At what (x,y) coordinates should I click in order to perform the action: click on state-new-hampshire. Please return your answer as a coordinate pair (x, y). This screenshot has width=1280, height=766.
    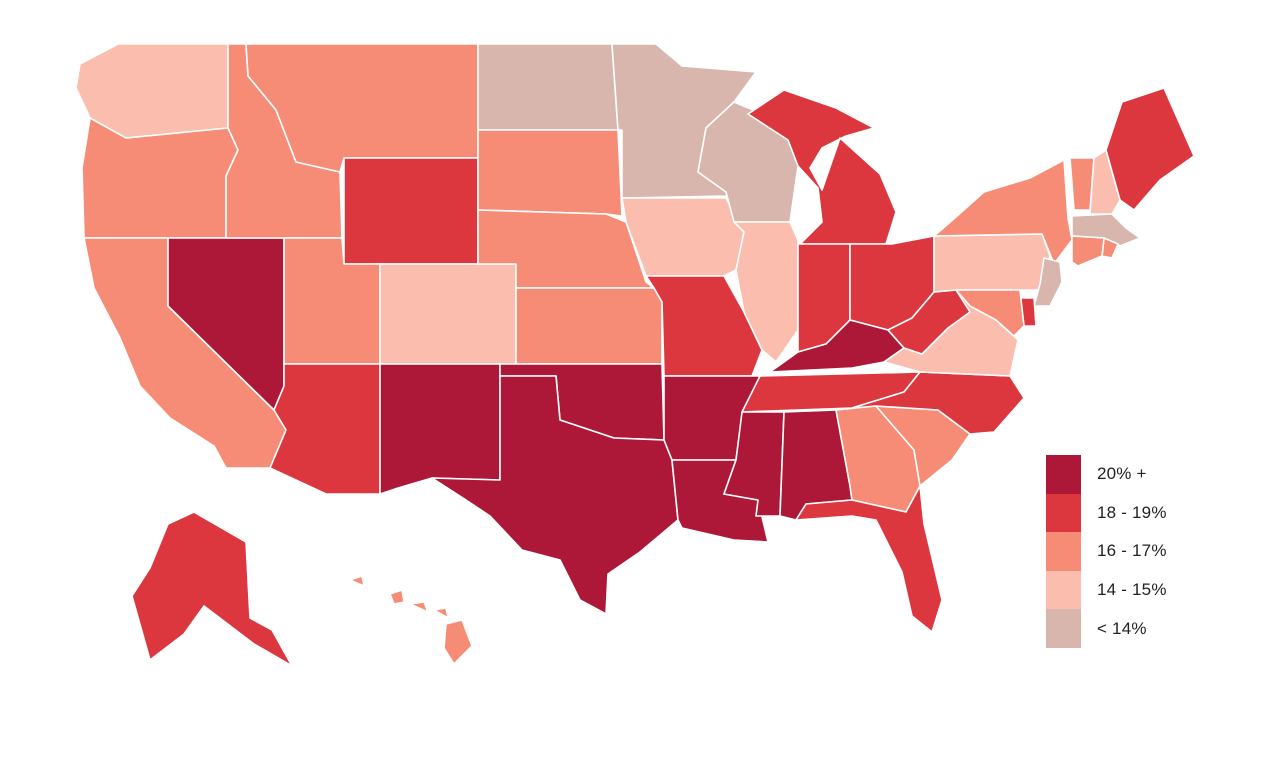
    Looking at the image, I should click on (1105, 182).